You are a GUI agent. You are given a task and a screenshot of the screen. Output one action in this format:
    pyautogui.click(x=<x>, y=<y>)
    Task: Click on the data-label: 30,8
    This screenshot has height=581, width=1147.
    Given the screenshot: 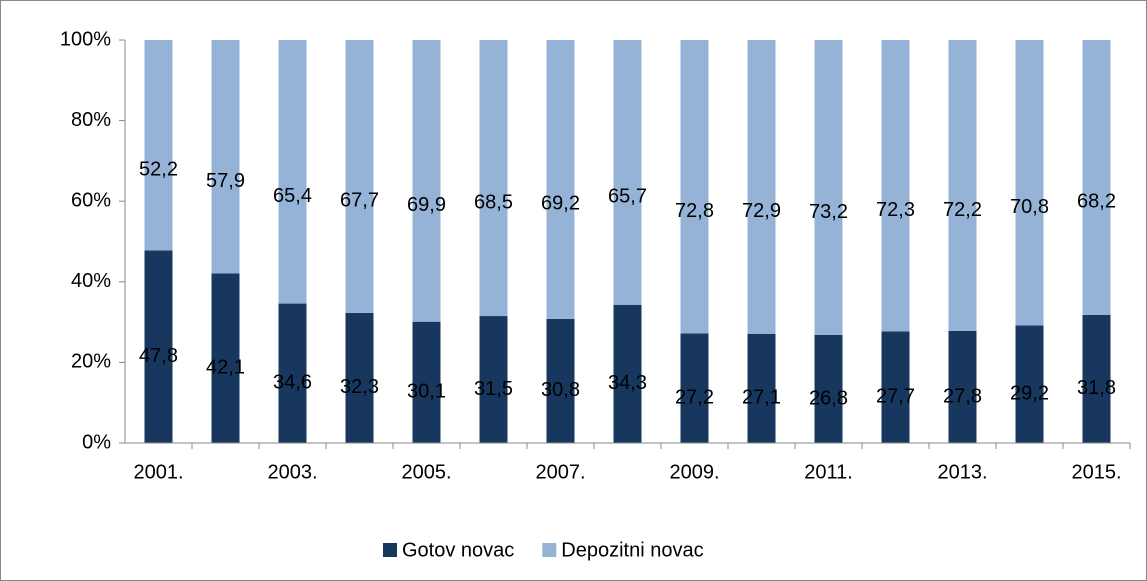 What is the action you would take?
    pyautogui.click(x=560, y=390)
    